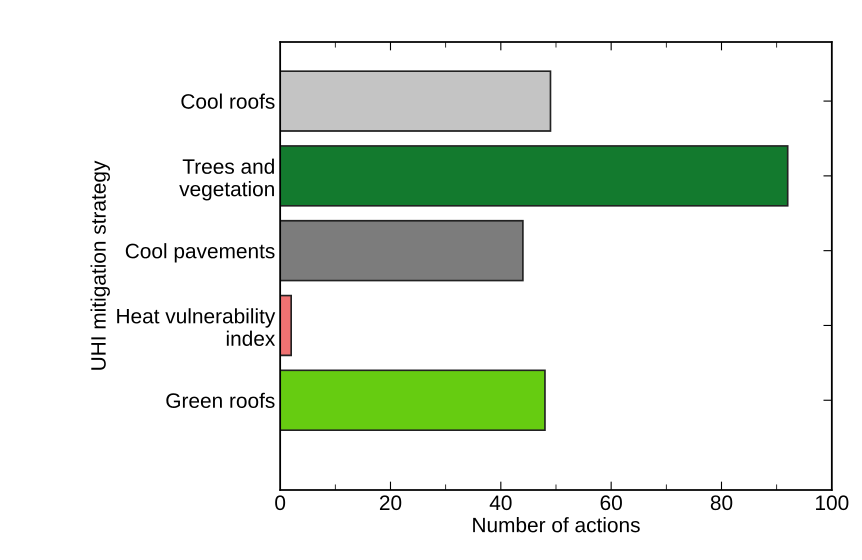  What do you see at coordinates (226, 179) in the screenshot?
I see `y-tick-label: Trees and vegetation` at bounding box center [226, 179].